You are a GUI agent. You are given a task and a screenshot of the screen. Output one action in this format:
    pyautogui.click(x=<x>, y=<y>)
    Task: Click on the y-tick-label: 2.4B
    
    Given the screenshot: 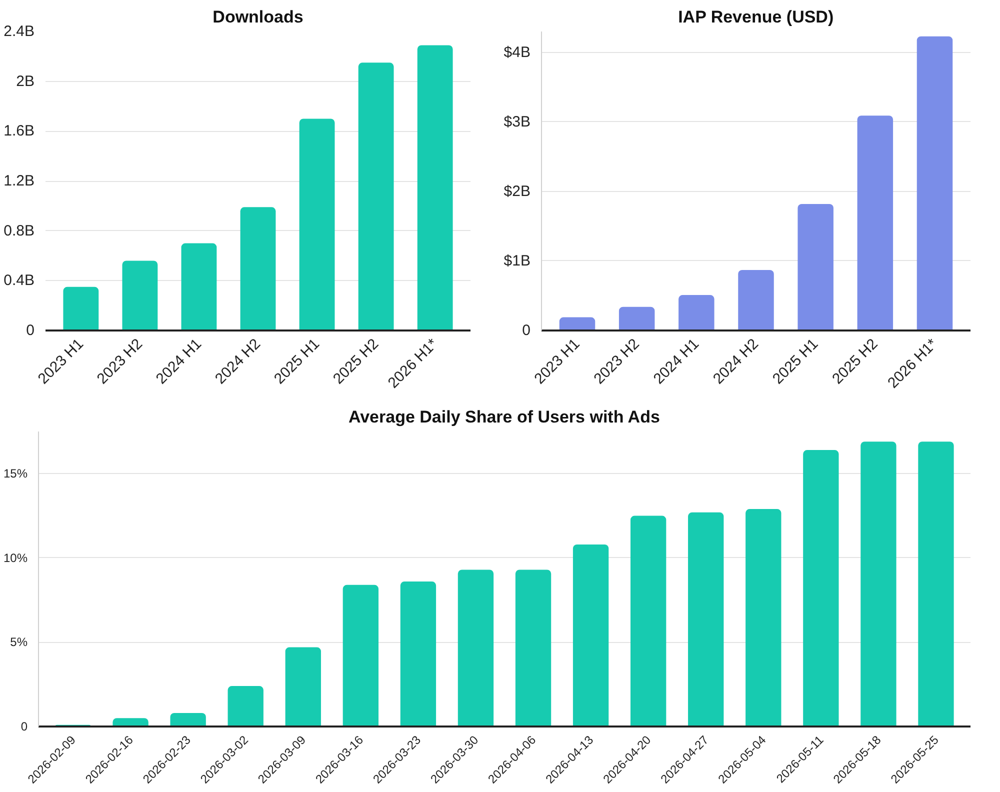 What is the action you would take?
    pyautogui.click(x=19, y=31)
    